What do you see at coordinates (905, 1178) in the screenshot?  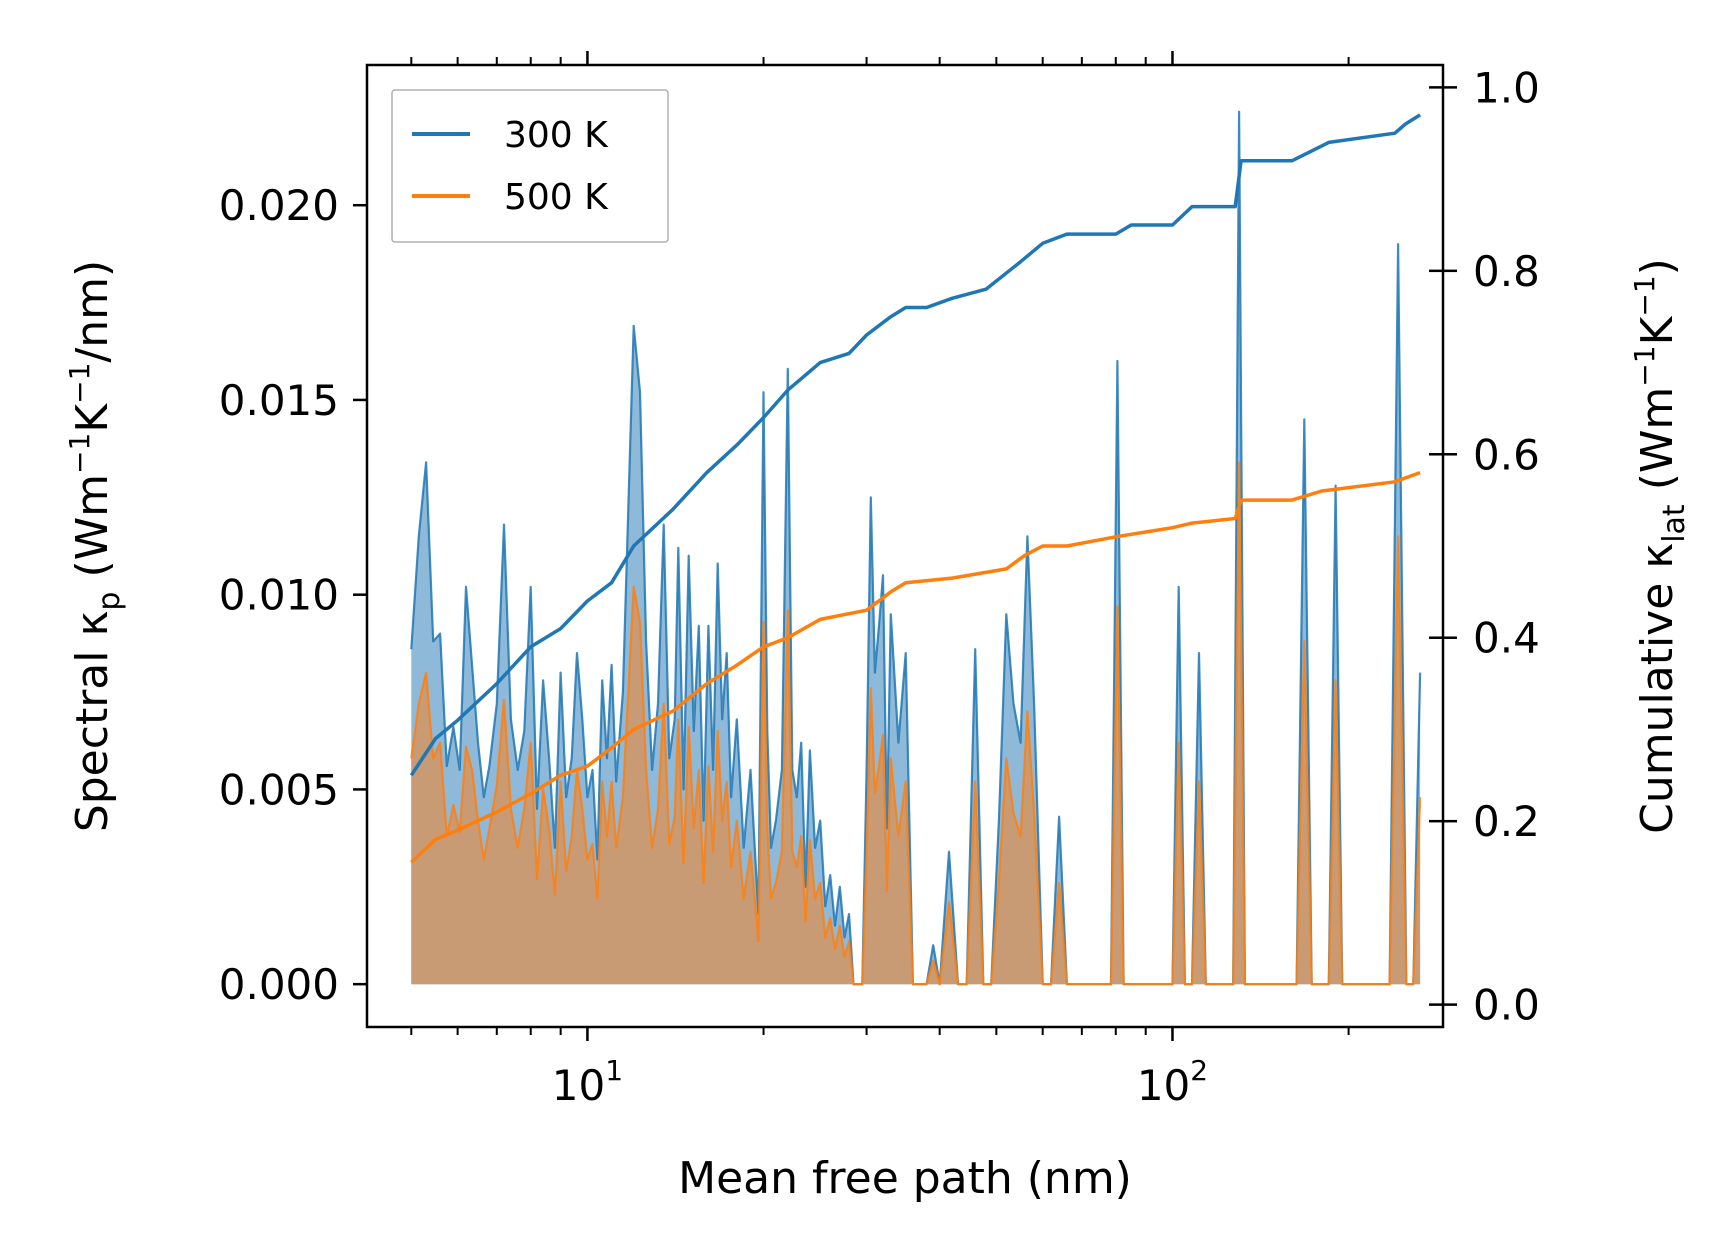 I see `x-axis-label: Mean free path (nm)` at bounding box center [905, 1178].